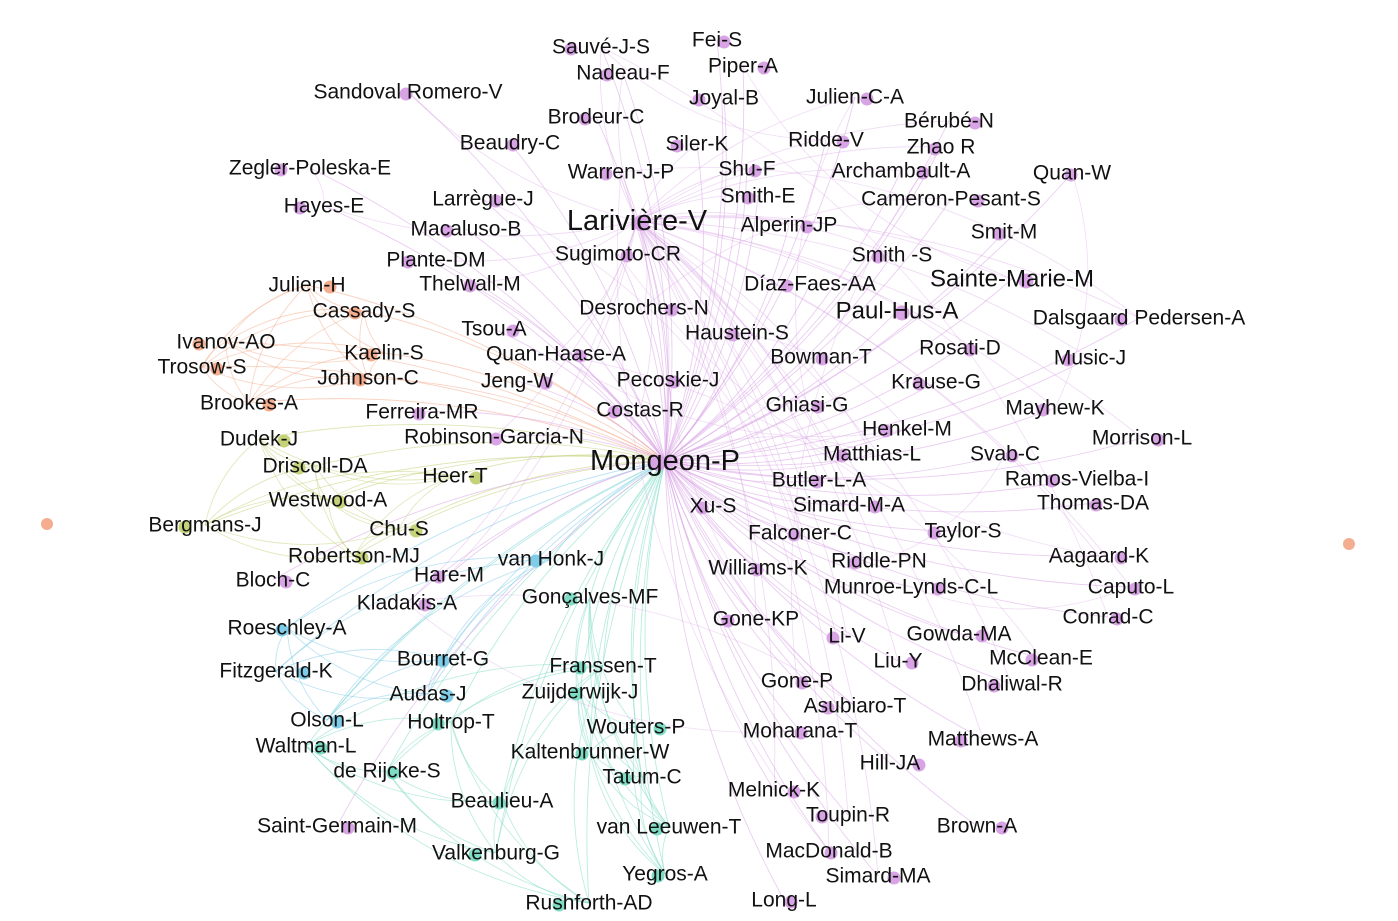  I want to click on node-label: Alperin-JP, so click(789, 225).